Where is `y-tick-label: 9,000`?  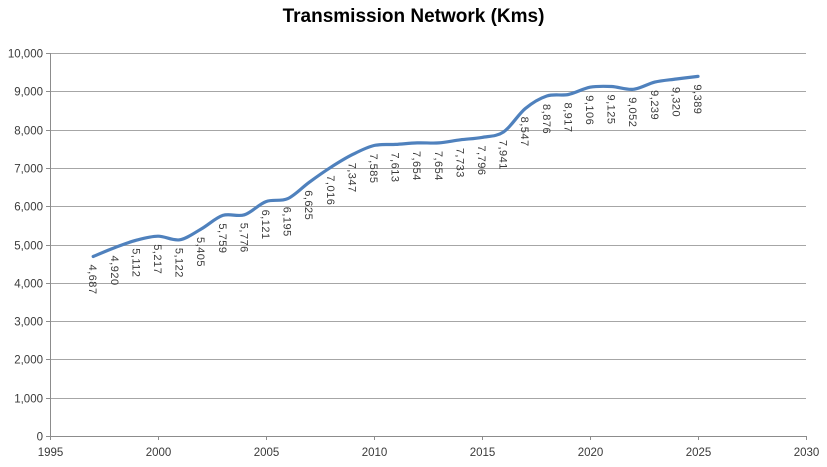 y-tick-label: 9,000 is located at coordinates (28, 93).